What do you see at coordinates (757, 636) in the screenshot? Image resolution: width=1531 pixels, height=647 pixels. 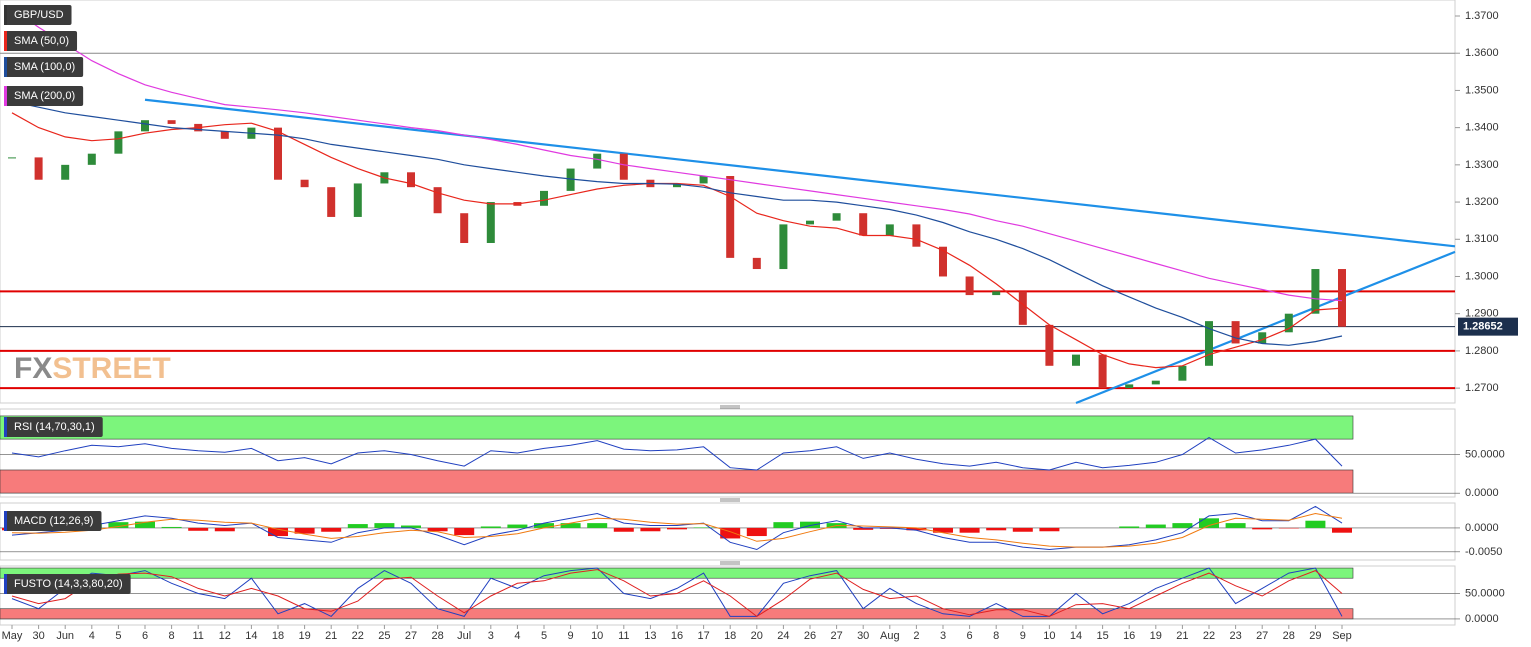 I see `x-tick-label: 20` at bounding box center [757, 636].